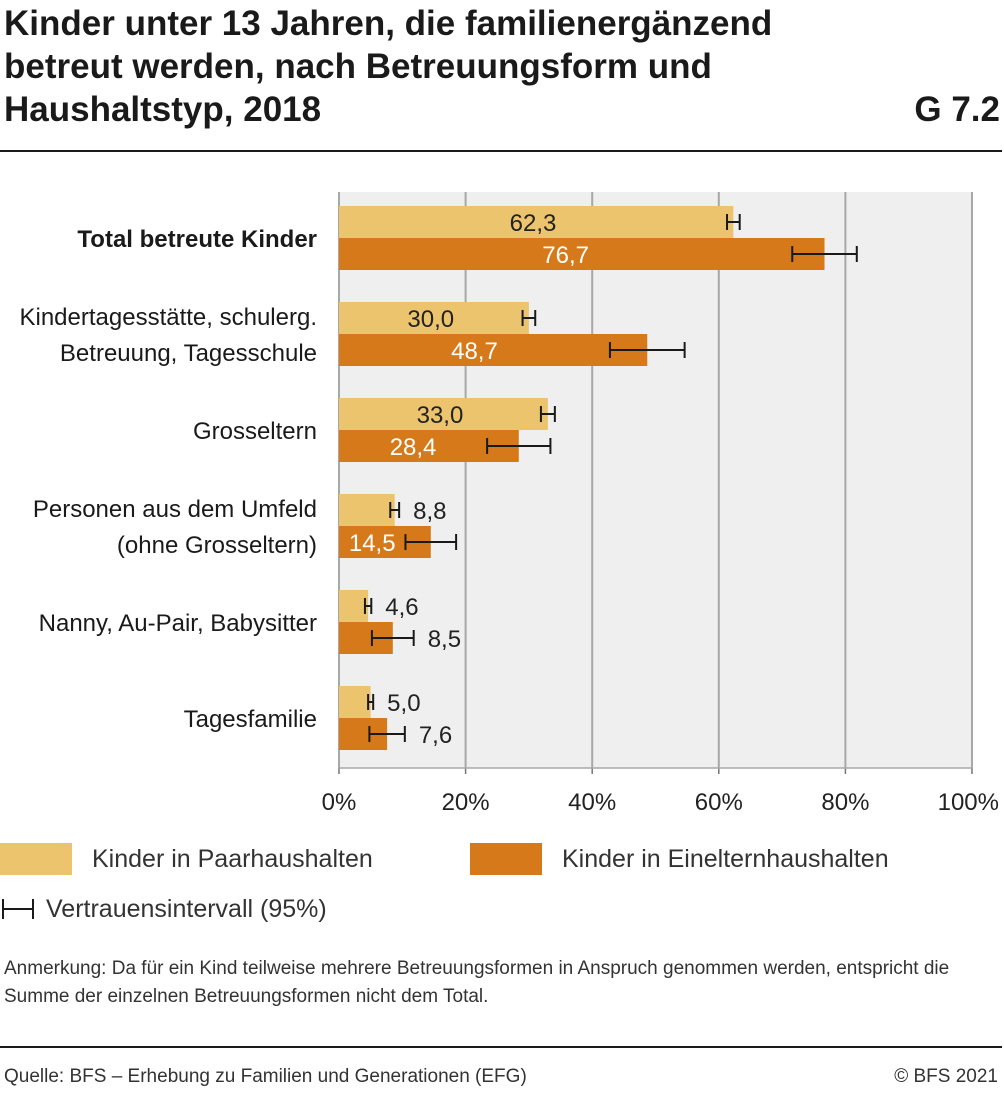  I want to click on category-label: Grosseltern, so click(255, 431).